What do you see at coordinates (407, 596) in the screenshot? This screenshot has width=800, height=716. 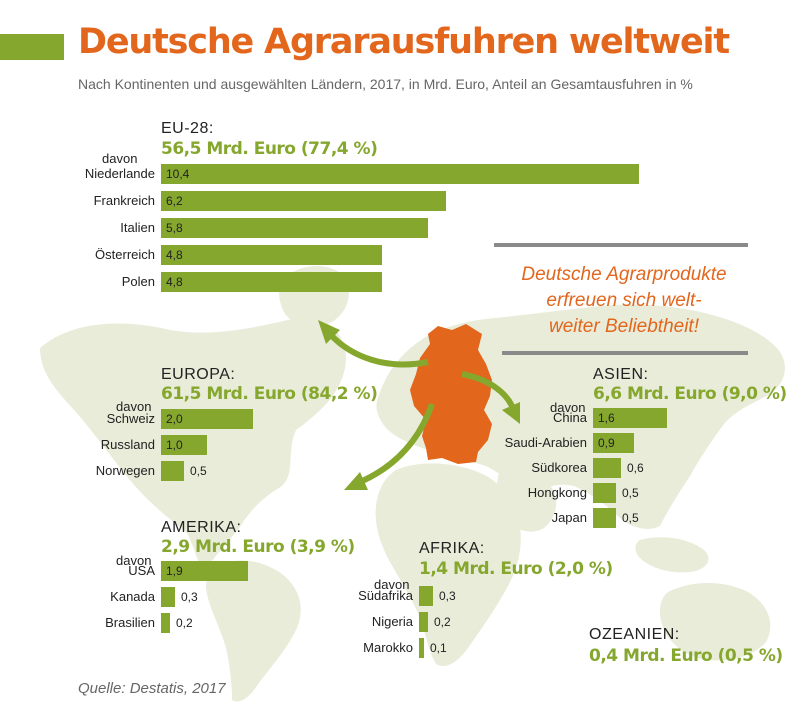 I see `bar-row-afrika-0: Südafrika 0,3` at bounding box center [407, 596].